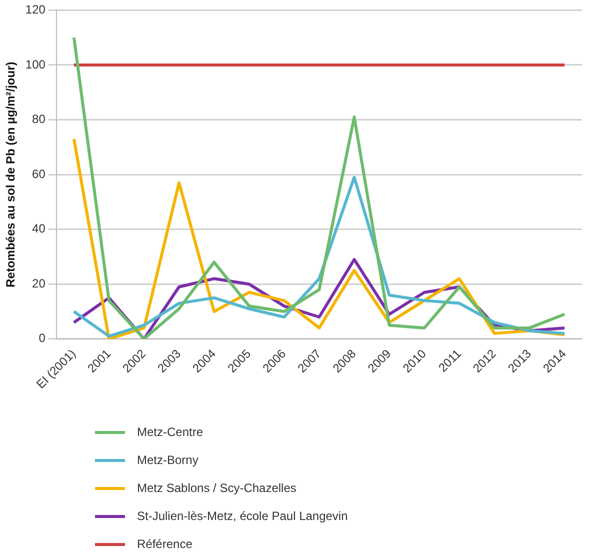 The width and height of the screenshot is (590, 559). What do you see at coordinates (39, 173) in the screenshot?
I see `y-tick-label: 60` at bounding box center [39, 173].